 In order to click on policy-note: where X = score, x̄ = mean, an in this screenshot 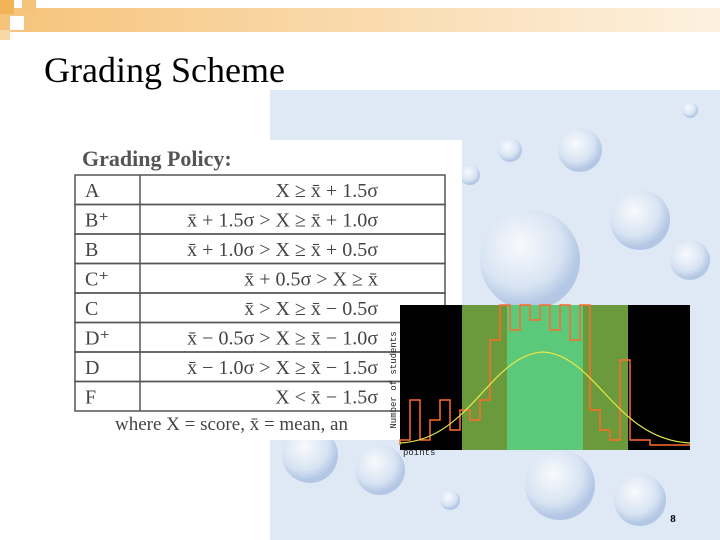, I will do `click(231, 424)`.